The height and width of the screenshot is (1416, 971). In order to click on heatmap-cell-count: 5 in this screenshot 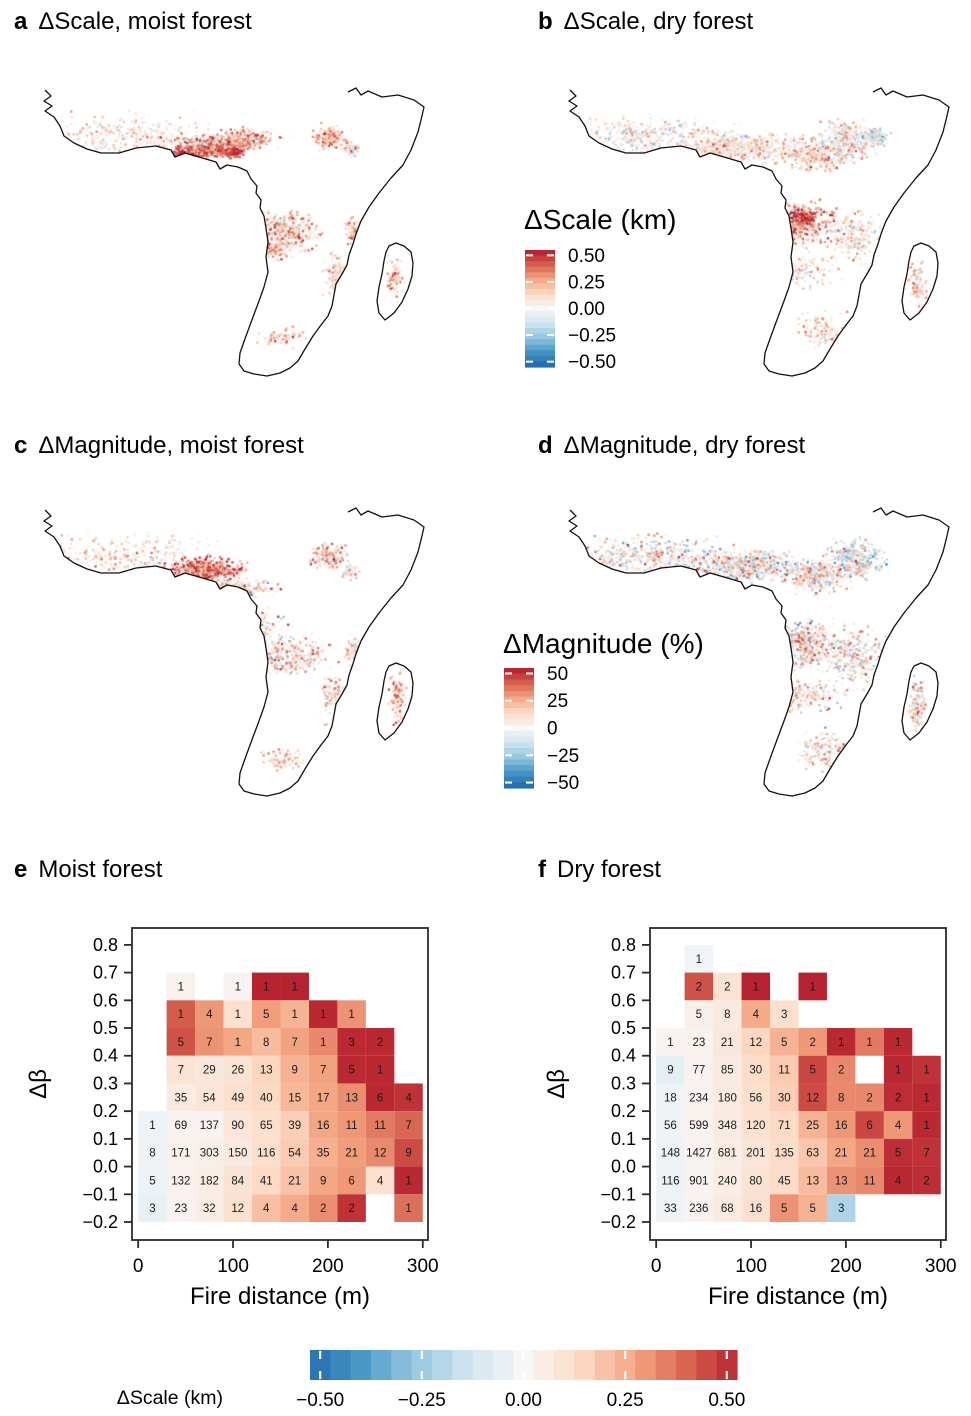, I will do `click(699, 1015)`.